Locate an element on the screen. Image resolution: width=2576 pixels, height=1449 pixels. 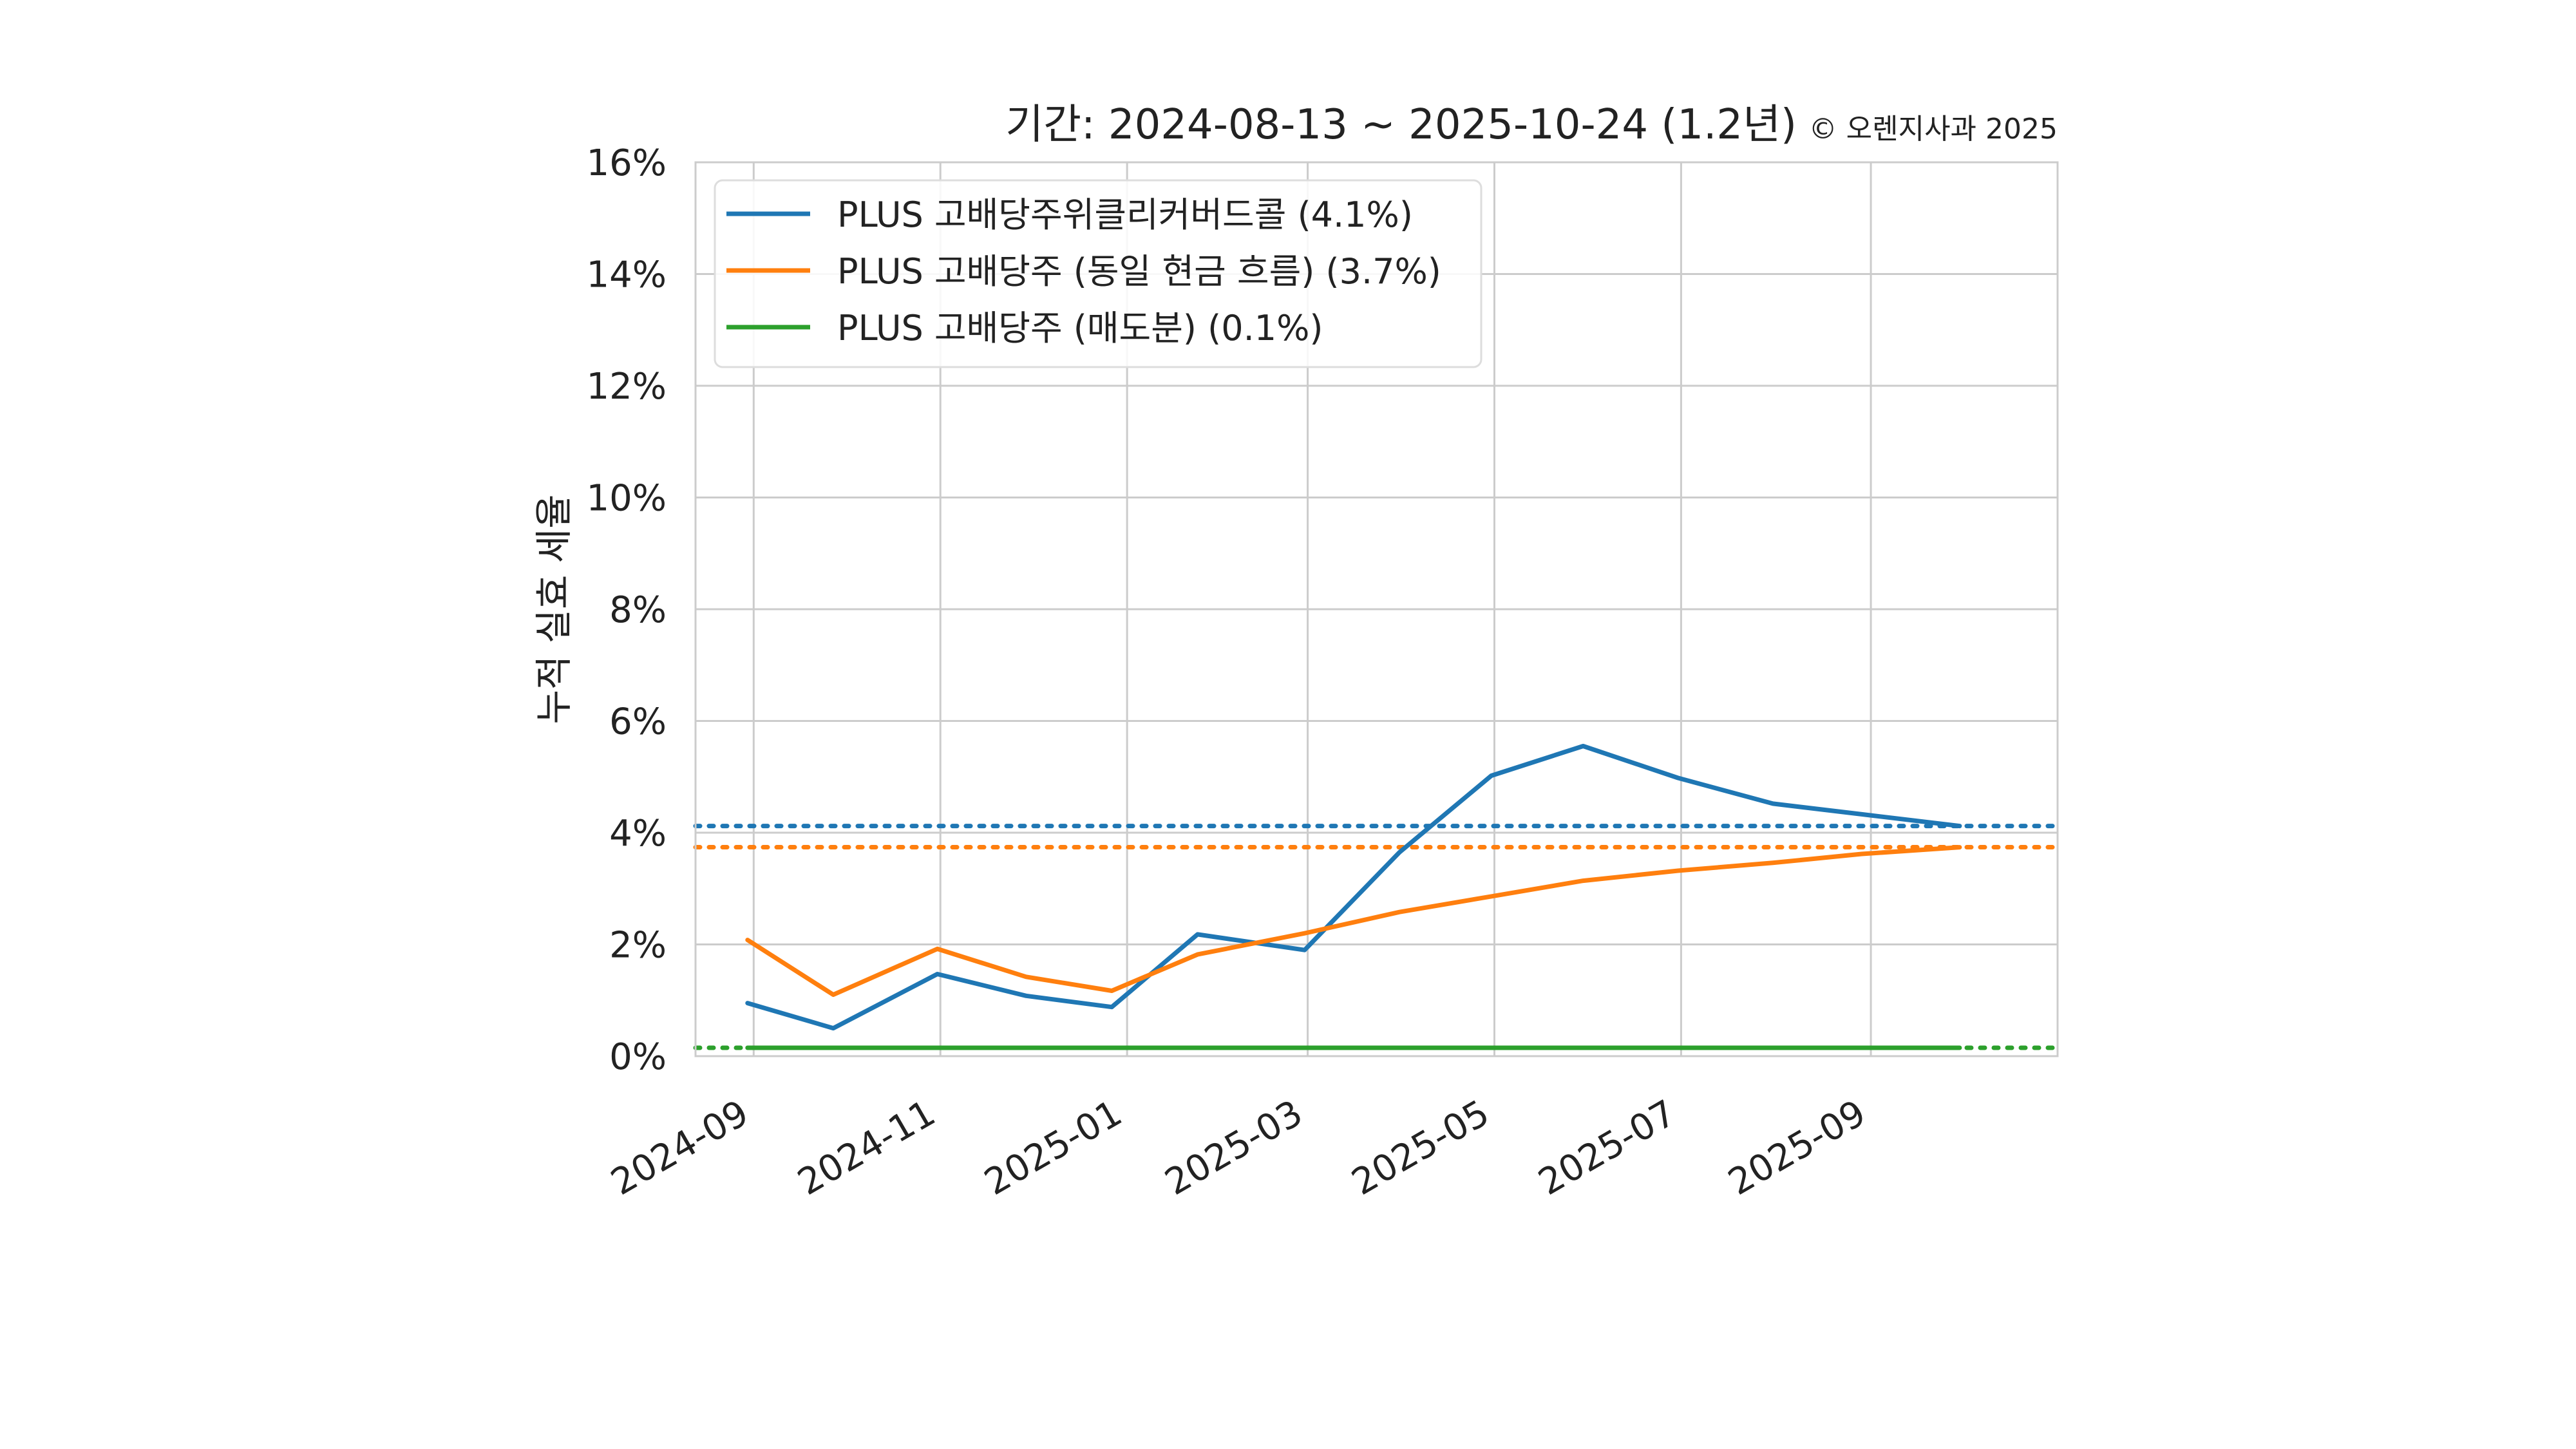
legend-box is located at coordinates (1098, 273).